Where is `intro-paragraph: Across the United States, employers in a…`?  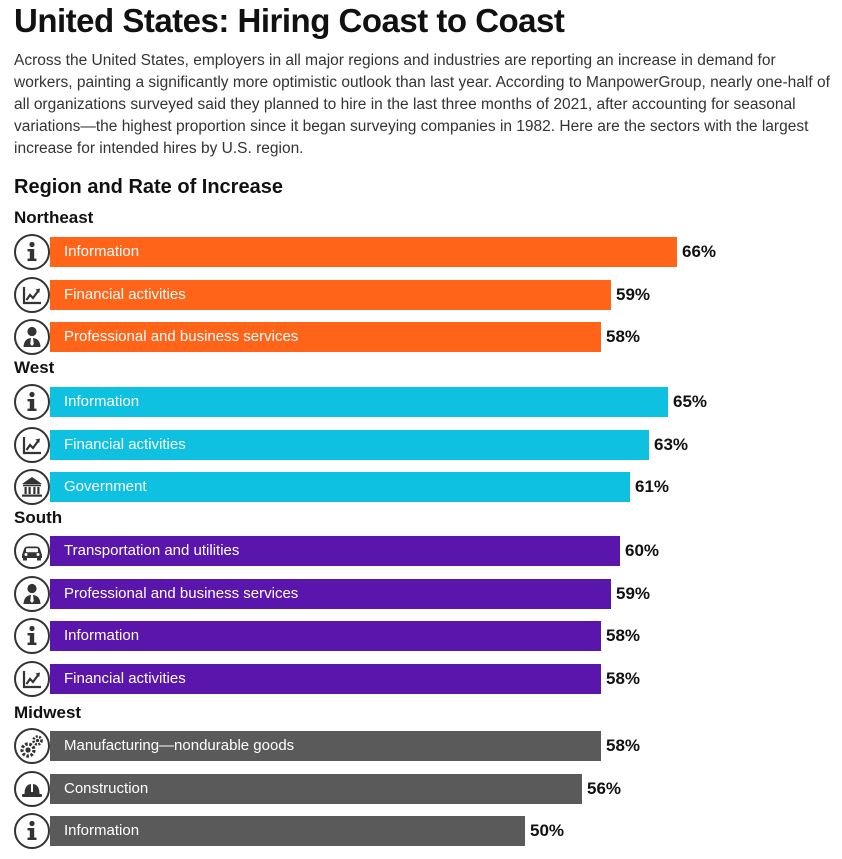
intro-paragraph: Across the United States, employers in a… is located at coordinates (422, 104).